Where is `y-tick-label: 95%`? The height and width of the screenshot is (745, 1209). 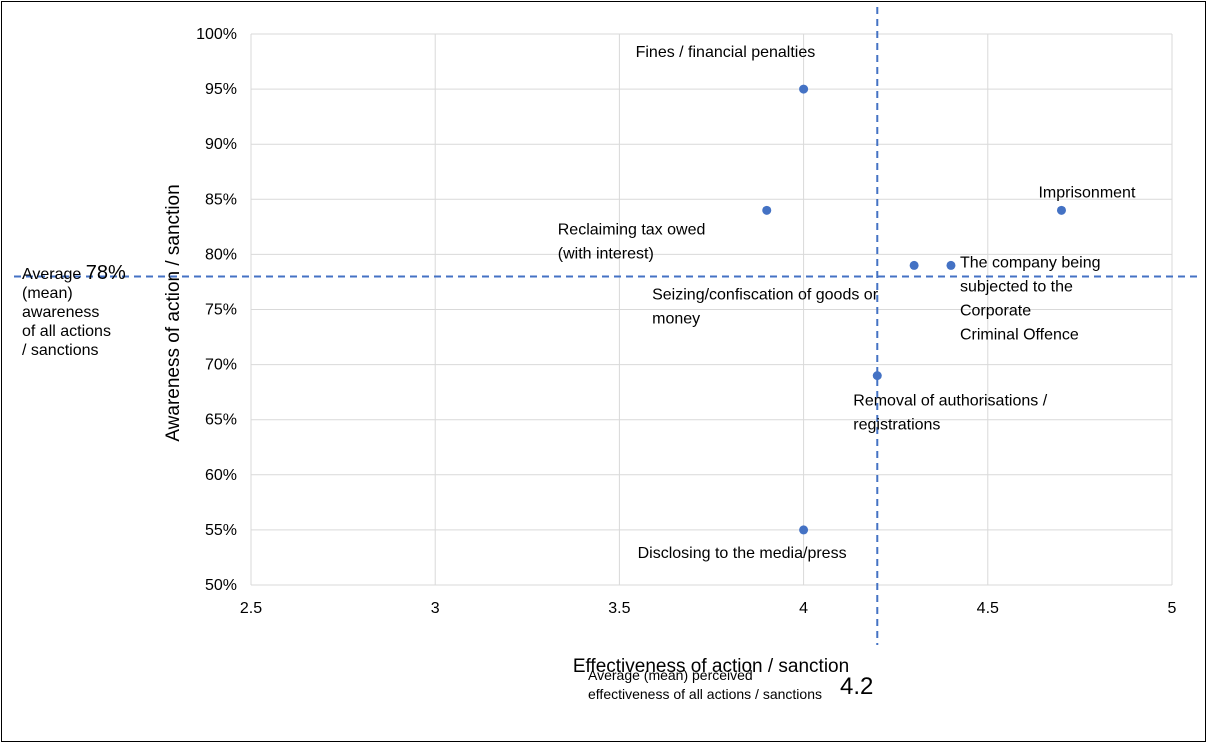
y-tick-label: 95% is located at coordinates (221, 89).